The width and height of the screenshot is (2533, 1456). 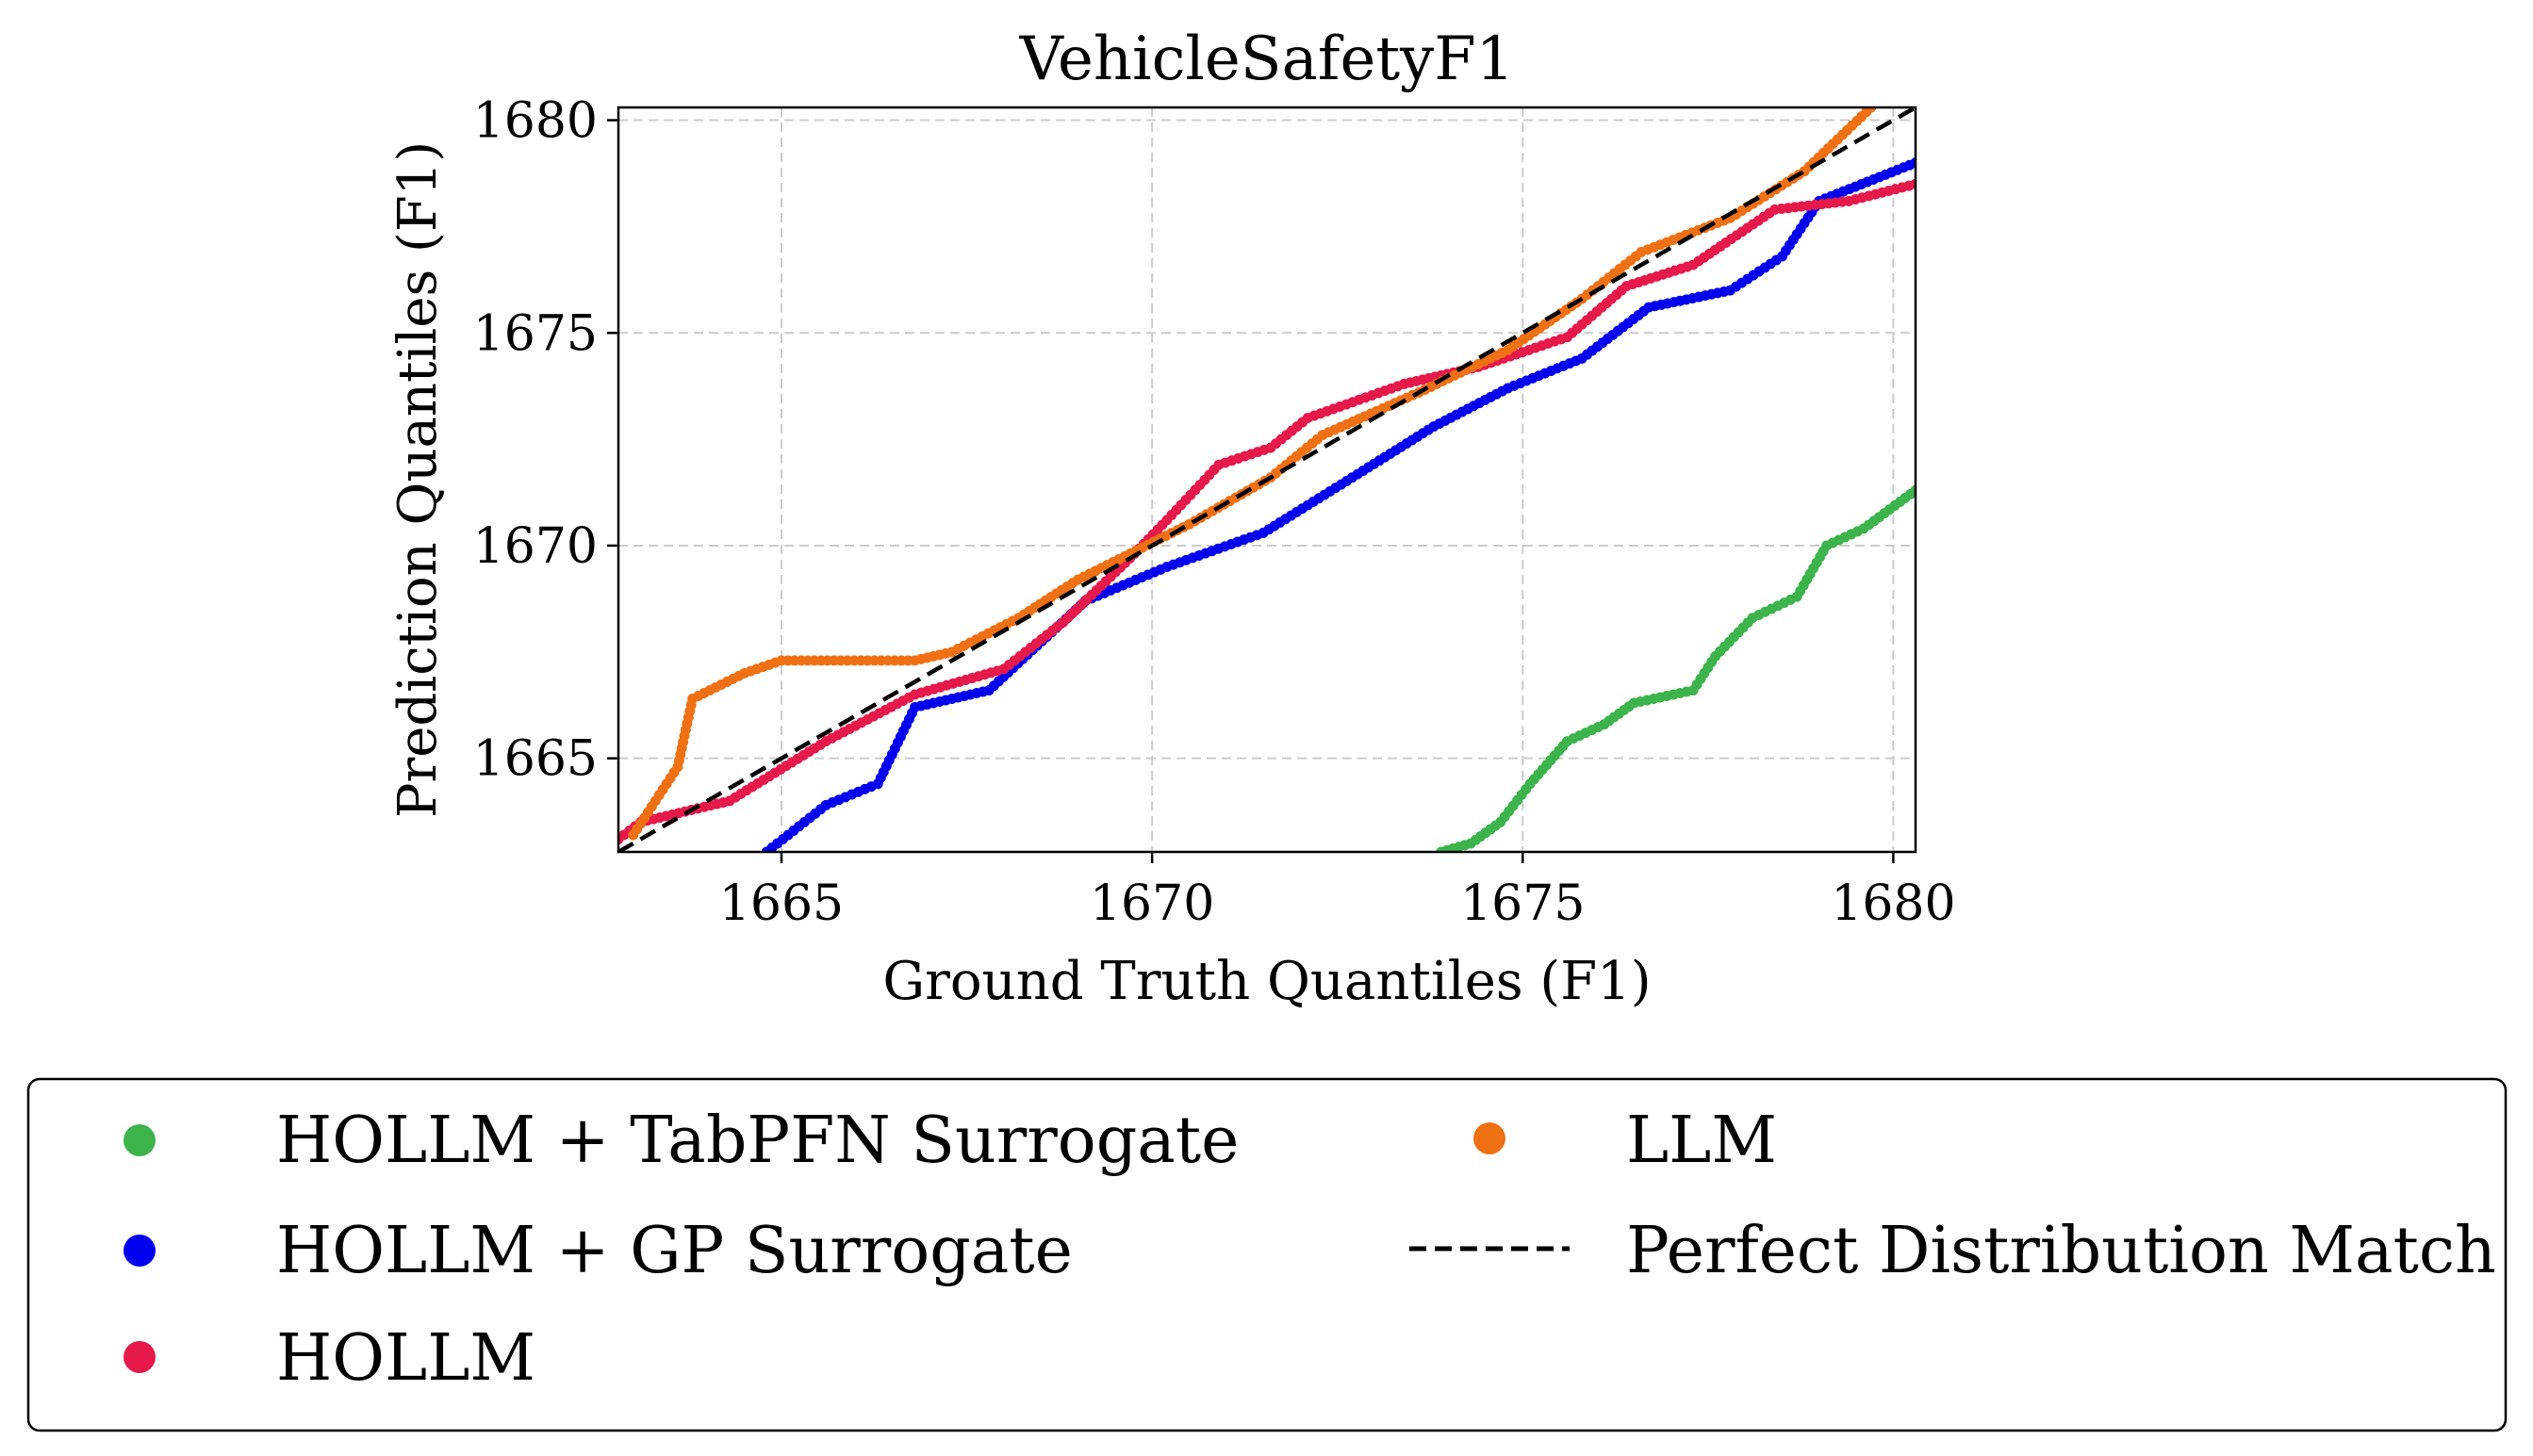 What do you see at coordinates (1267, 60) in the screenshot?
I see `chart-title: VehicleSafetyF1` at bounding box center [1267, 60].